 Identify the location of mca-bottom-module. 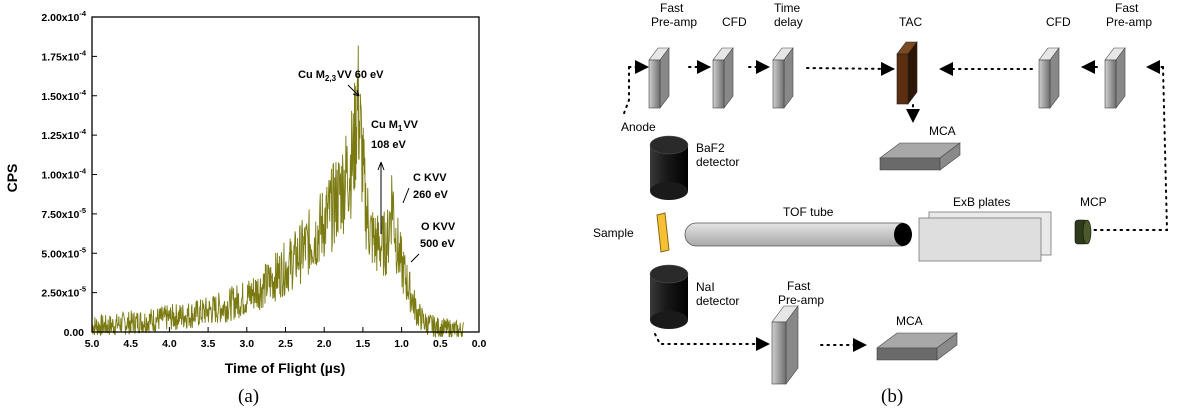
(917, 346).